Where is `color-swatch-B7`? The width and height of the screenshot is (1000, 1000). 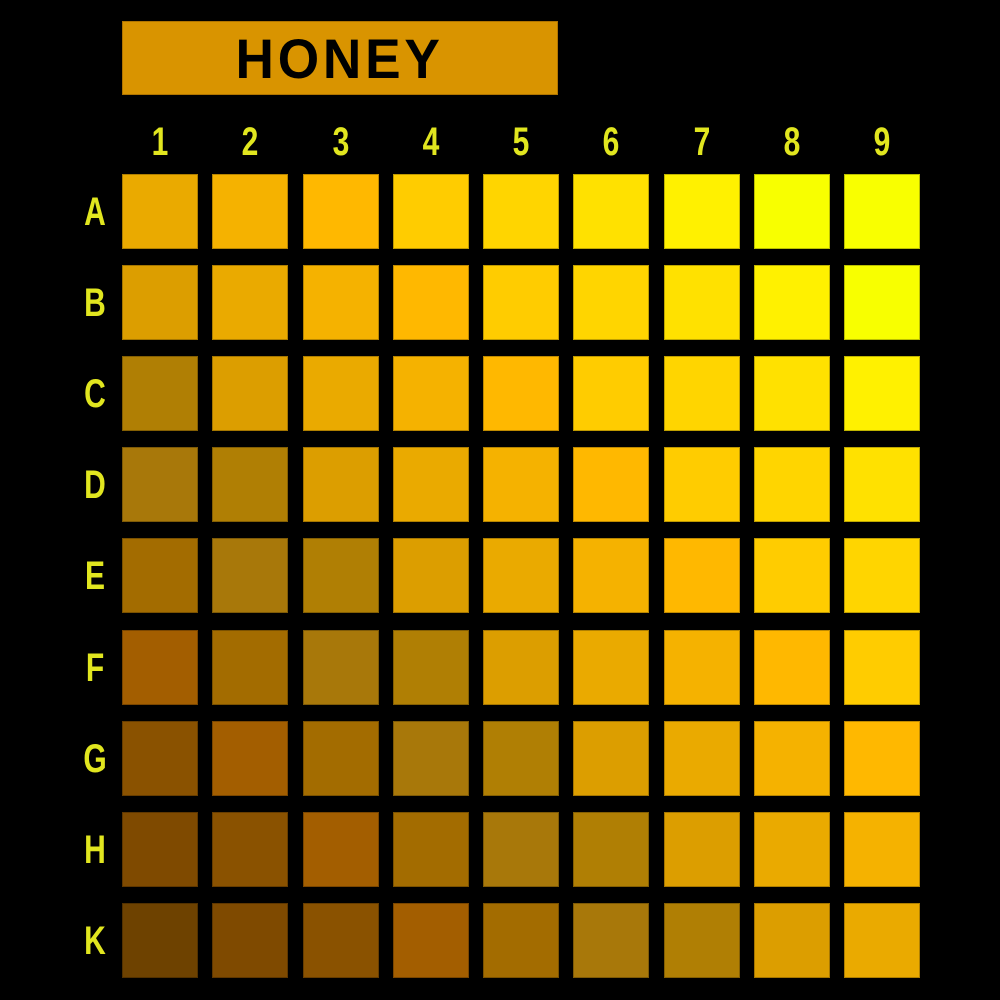 color-swatch-B7 is located at coordinates (701, 303).